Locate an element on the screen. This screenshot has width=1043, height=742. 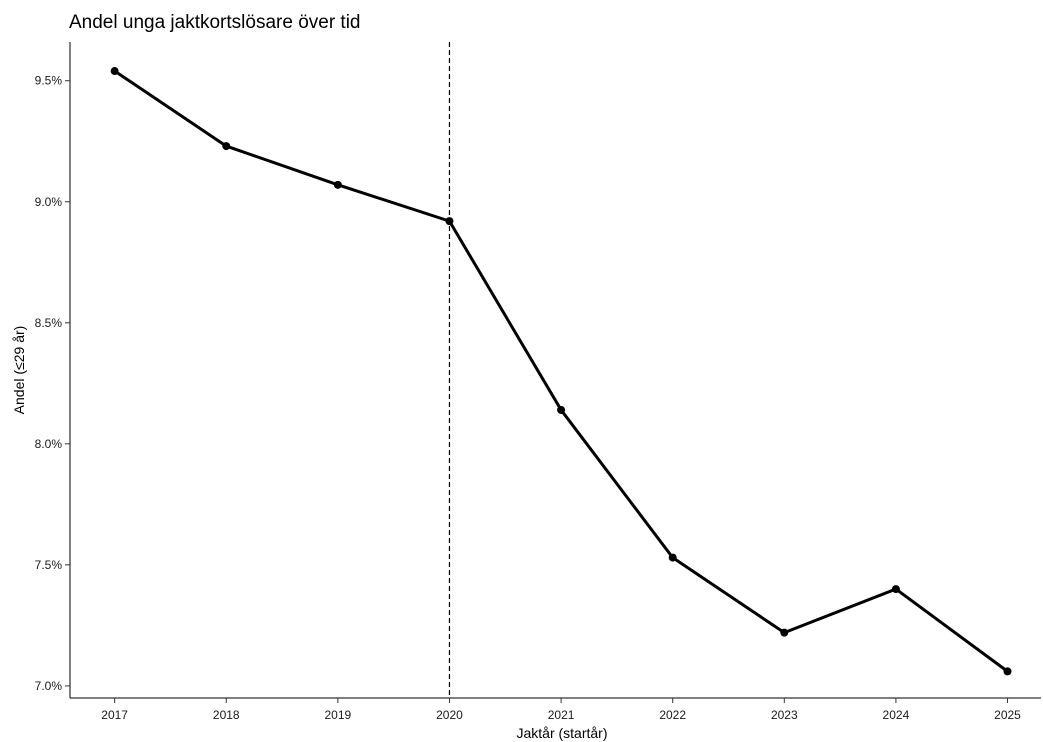
y-axis-label: Andel (≤29 år) is located at coordinates (19, 370).